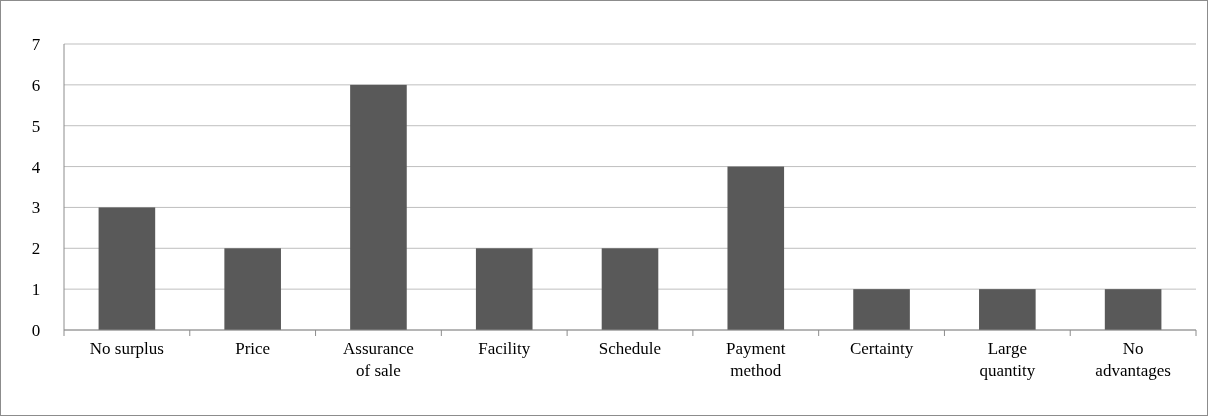  What do you see at coordinates (36, 330) in the screenshot?
I see `y-tick-label: 0` at bounding box center [36, 330].